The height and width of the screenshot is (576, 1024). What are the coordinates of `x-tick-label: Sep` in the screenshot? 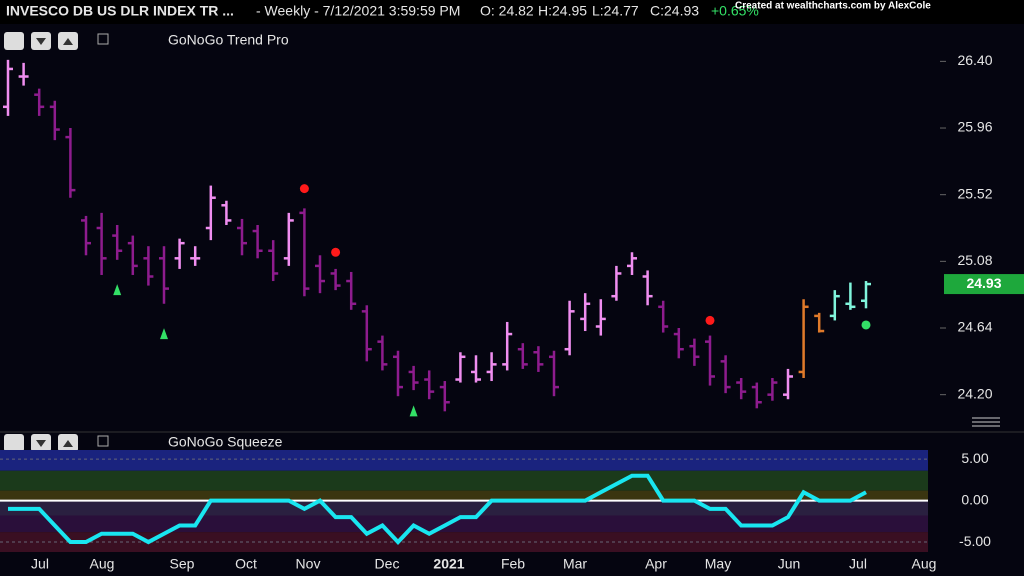 It's located at (182, 564).